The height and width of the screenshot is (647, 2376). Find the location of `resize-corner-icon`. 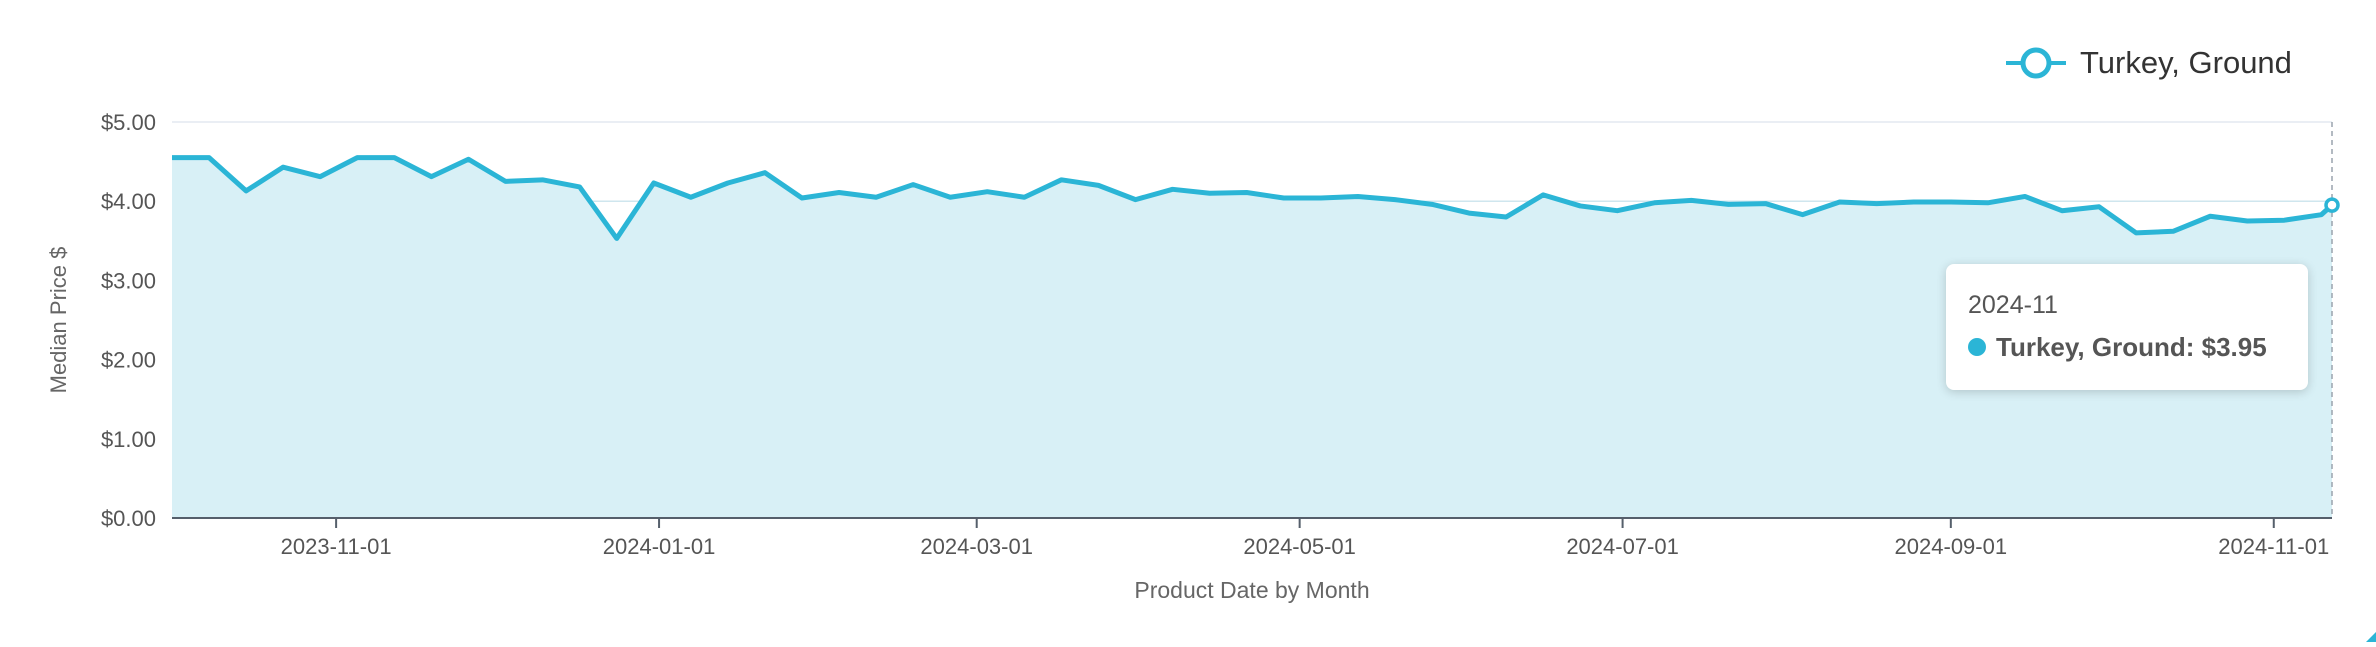

resize-corner-icon is located at coordinates (2371, 637).